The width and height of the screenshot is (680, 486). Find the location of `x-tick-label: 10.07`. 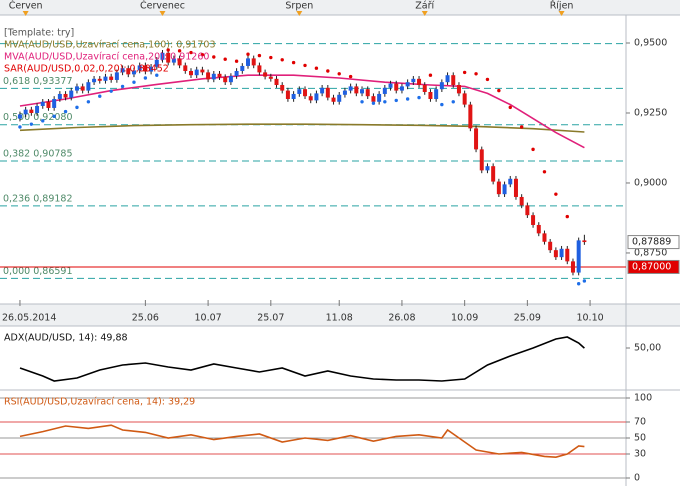

x-tick-label: 10.07 is located at coordinates (207, 318).